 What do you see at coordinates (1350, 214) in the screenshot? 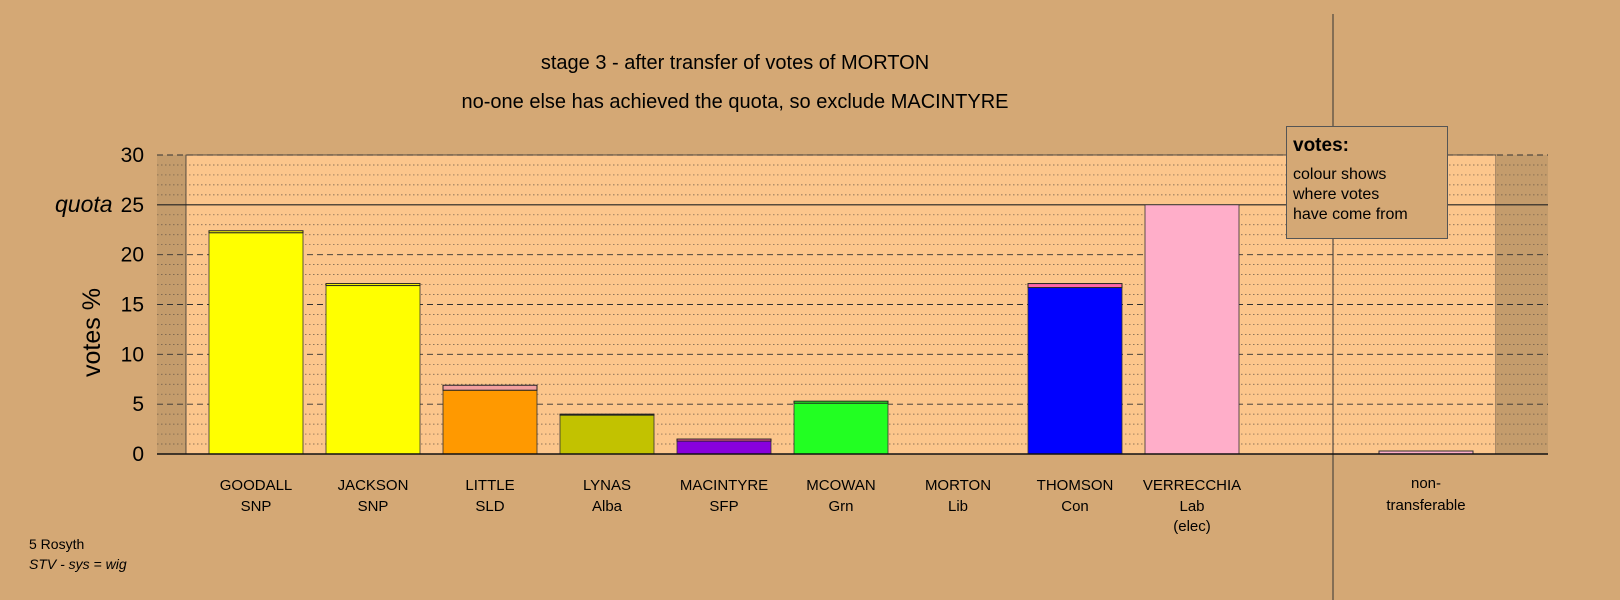
I see `legend-line: have come from` at bounding box center [1350, 214].